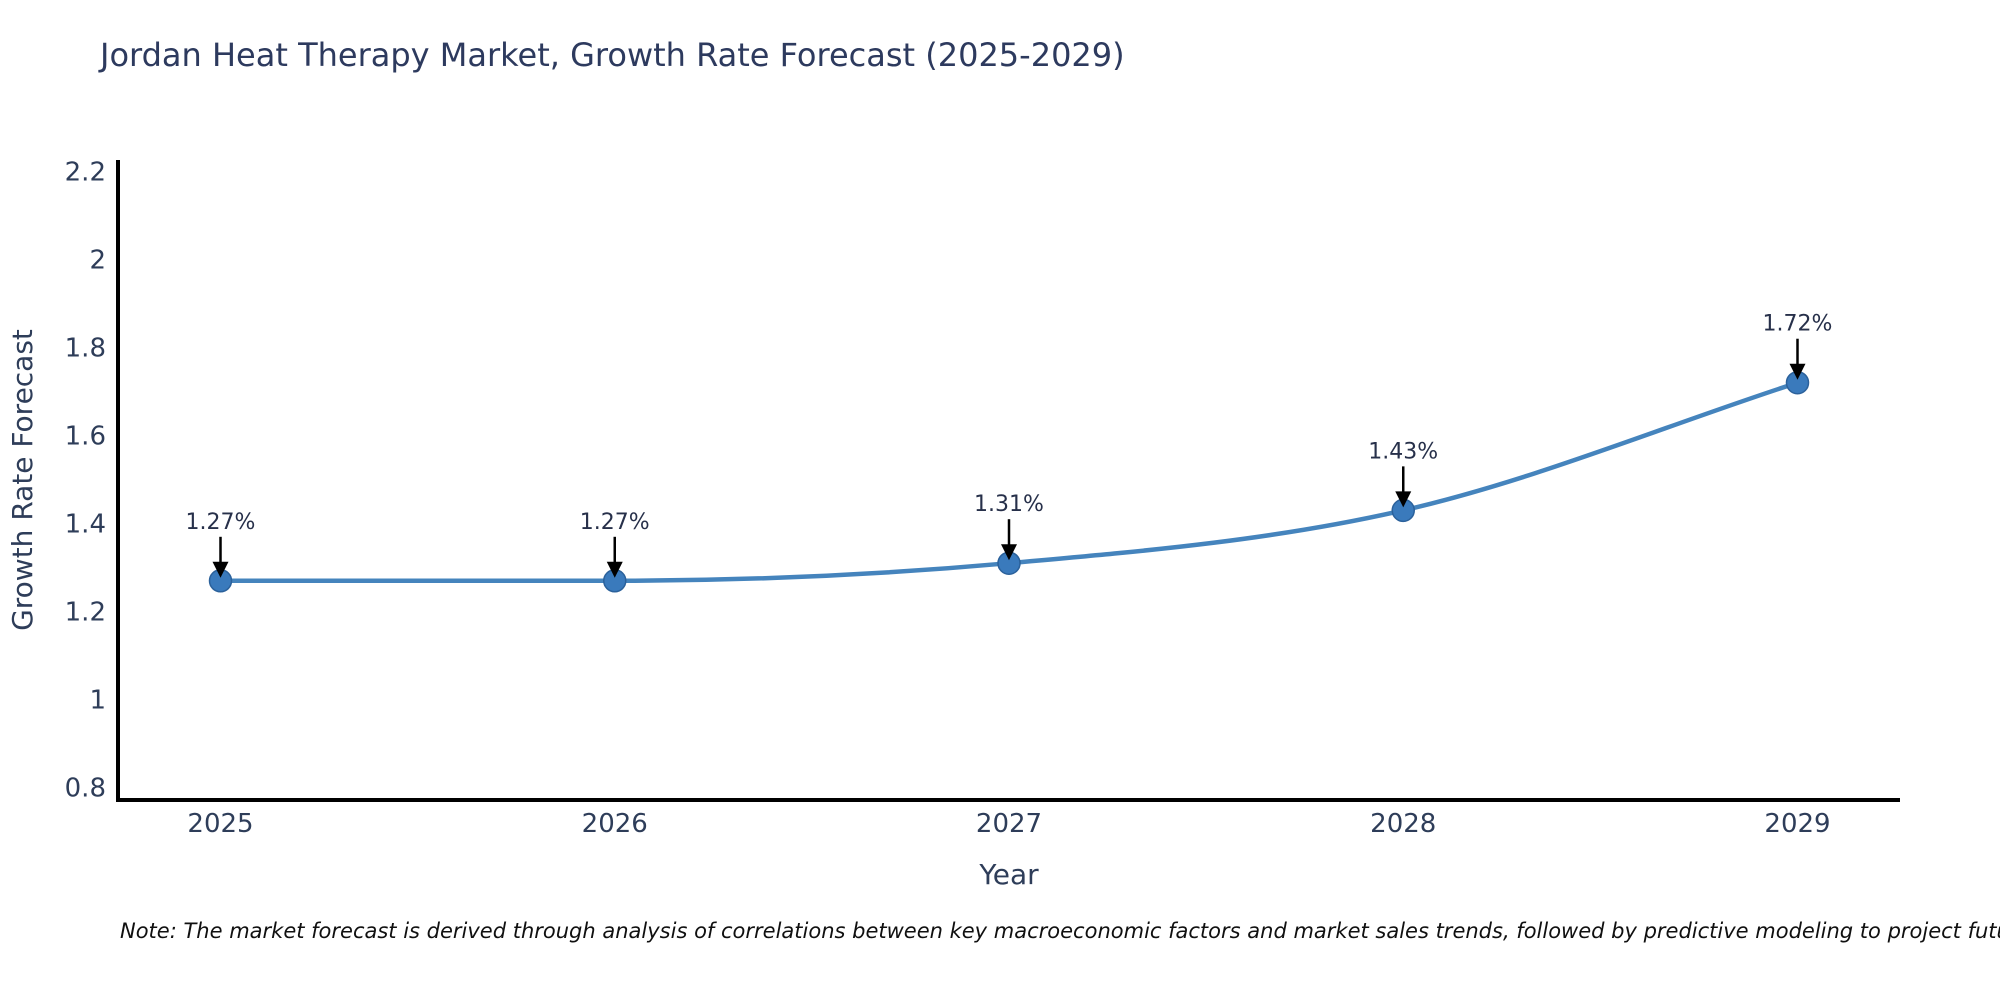  What do you see at coordinates (1797, 824) in the screenshot?
I see `x-tick-label: 2029` at bounding box center [1797, 824].